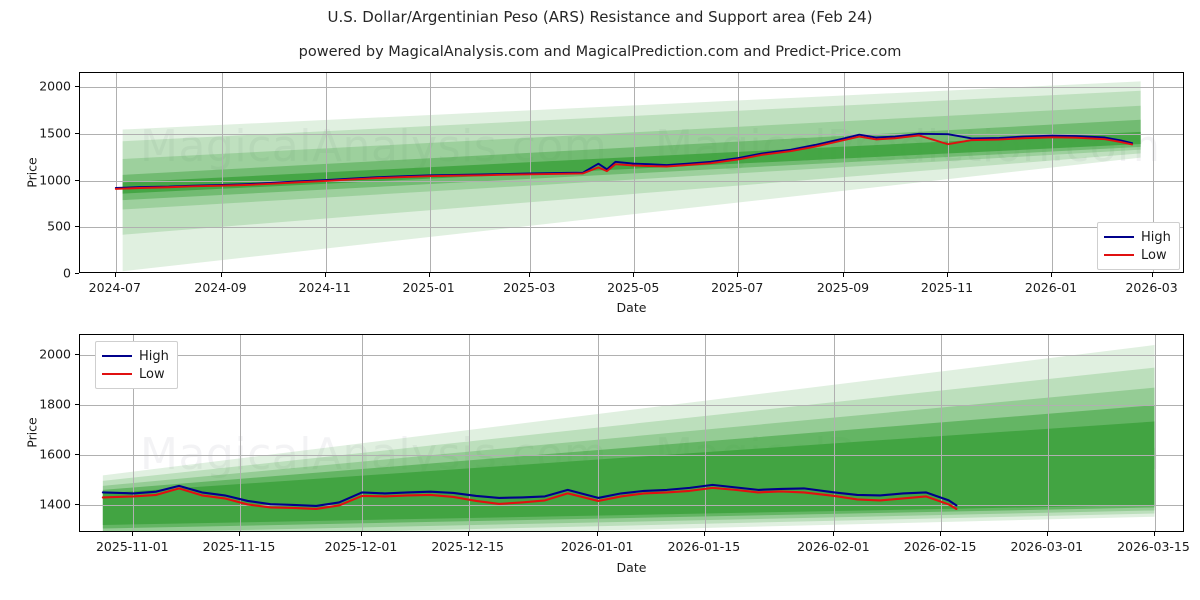 This screenshot has width=1200, height=600. What do you see at coordinates (220, 287) in the screenshot?
I see `xaxis-tick-label: 2024-09` at bounding box center [220, 287].